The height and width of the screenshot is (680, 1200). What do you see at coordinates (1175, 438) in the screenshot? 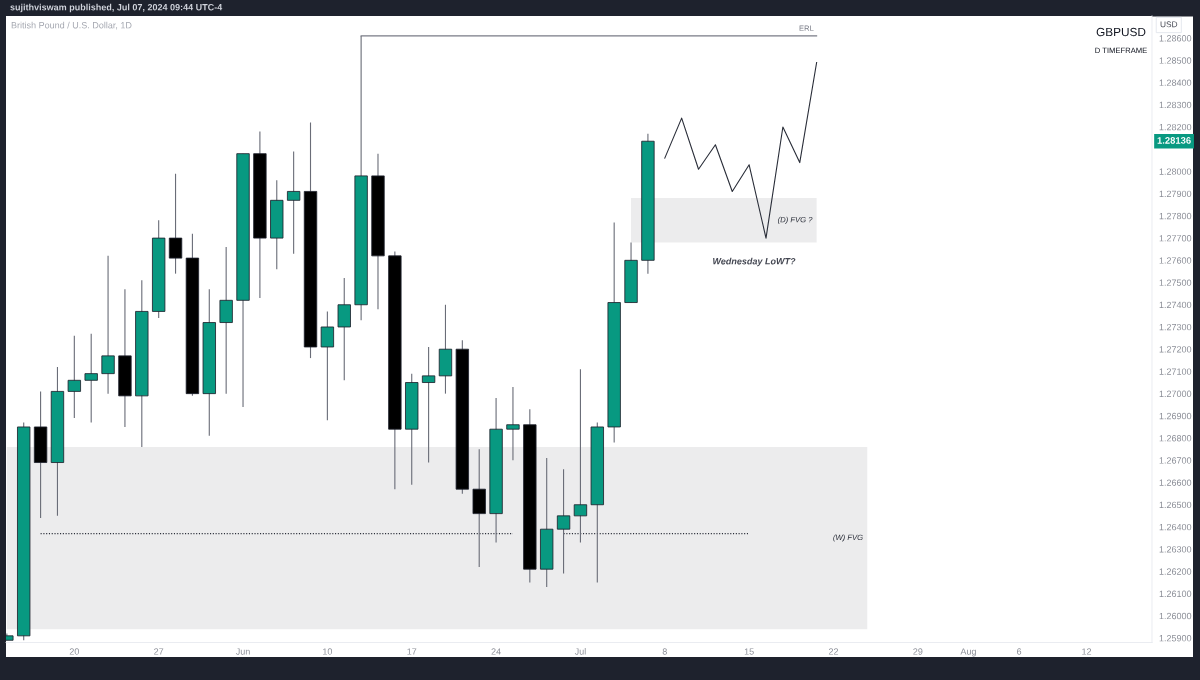
I see `y-tick-label: 1.26800` at bounding box center [1175, 438].